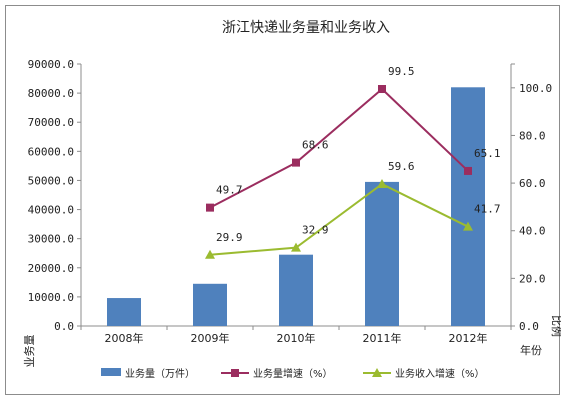  Describe the element at coordinates (487, 153) in the screenshot. I see `data-label: 65.1` at that location.